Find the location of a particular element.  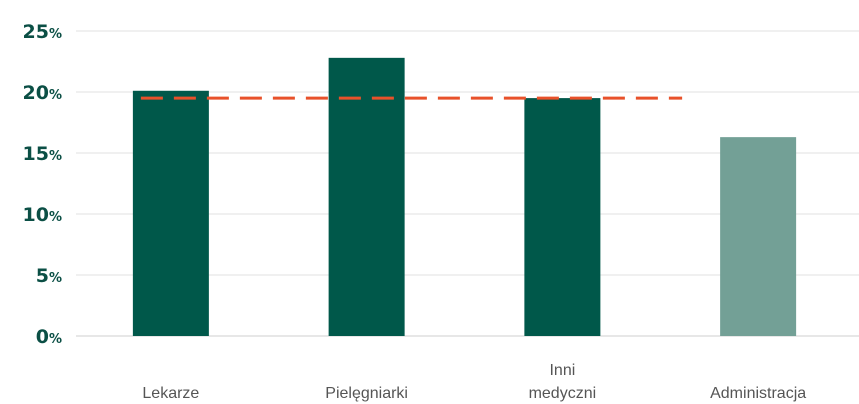

x-tick-label: Inni medyczni is located at coordinates (563, 382).